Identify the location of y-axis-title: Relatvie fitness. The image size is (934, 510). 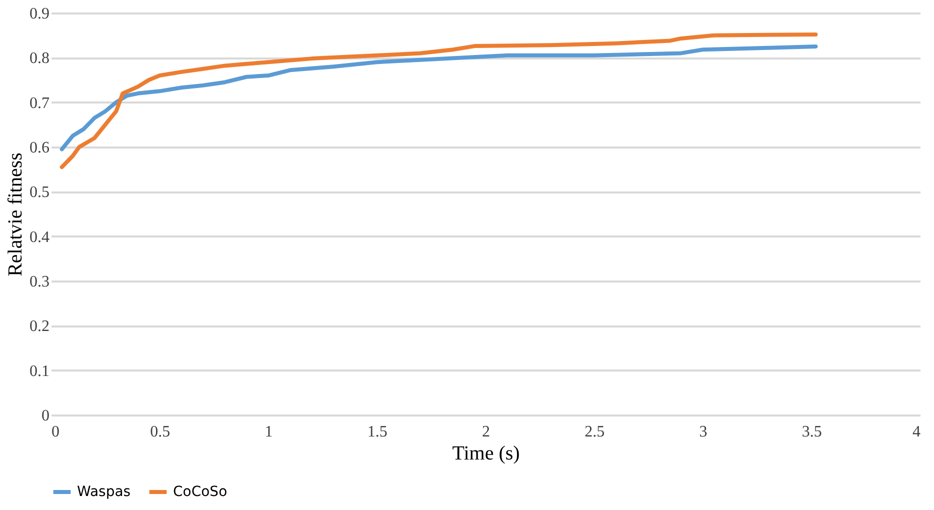
(15, 214).